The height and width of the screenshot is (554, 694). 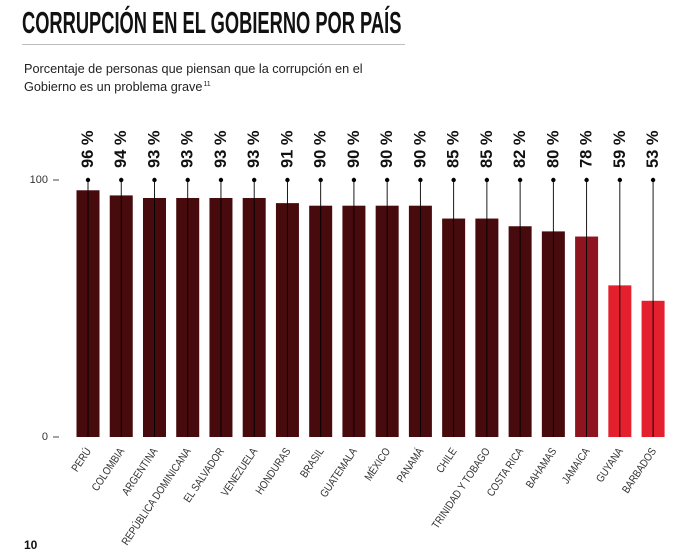 What do you see at coordinates (611, 465) in the screenshot?
I see `category-label-guyana: GUYANA` at bounding box center [611, 465].